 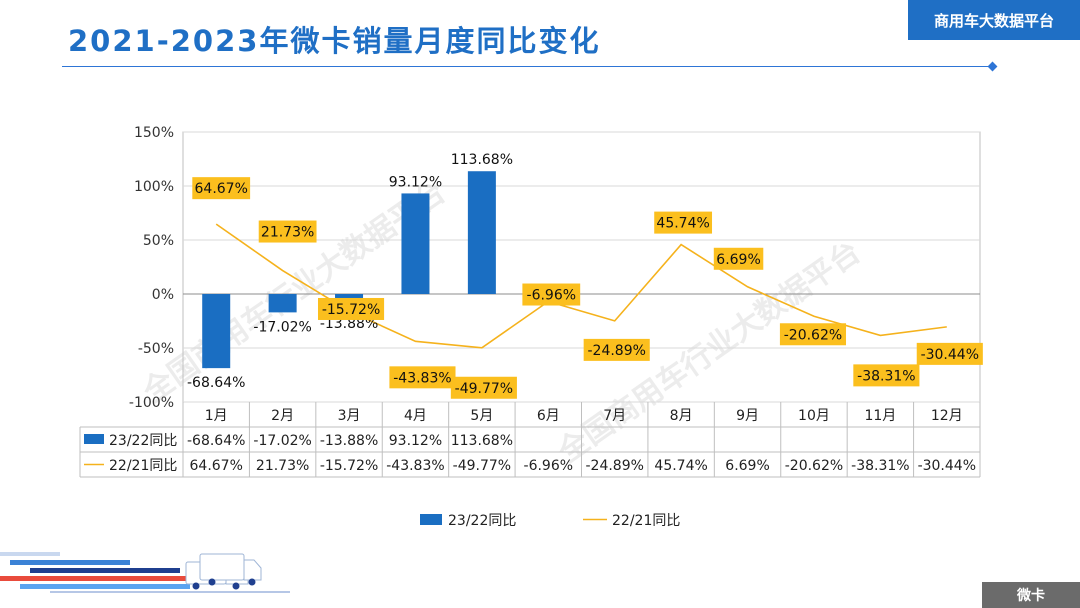 I want to click on y-tick-label: 0%, so click(x=163, y=295).